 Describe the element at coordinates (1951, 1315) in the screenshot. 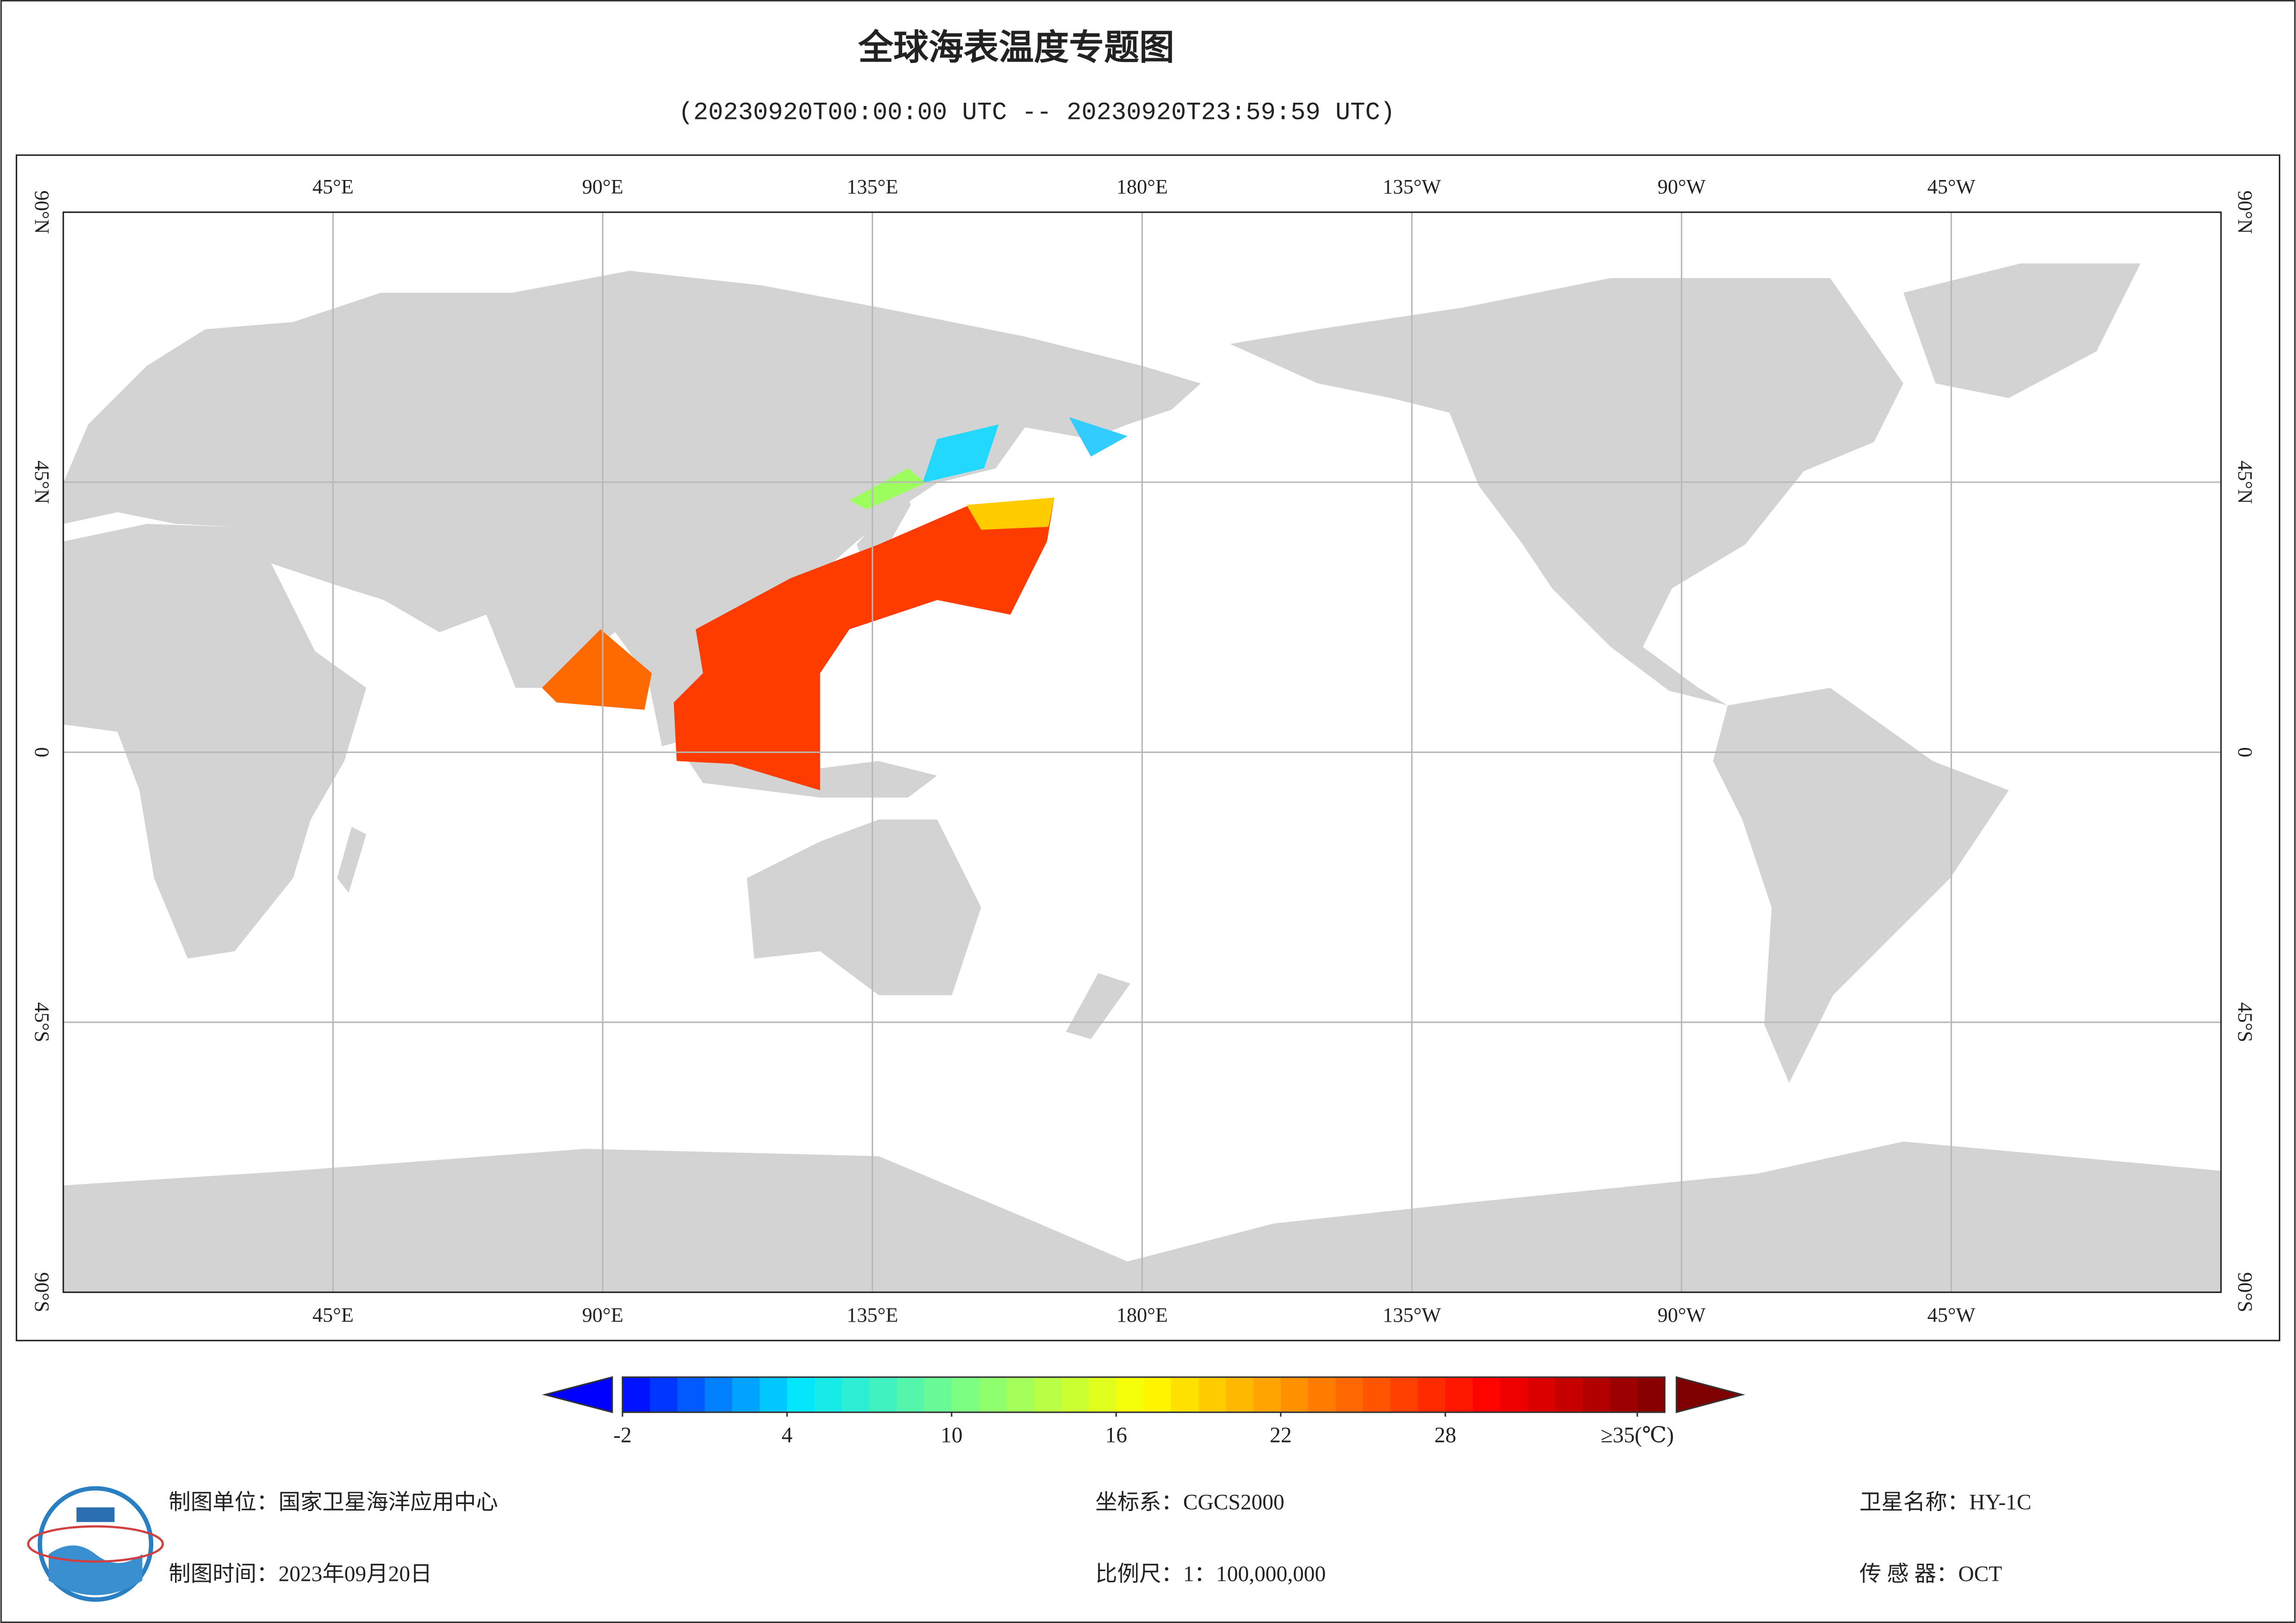

I see `lon-label-bottom: 45°W` at that location.